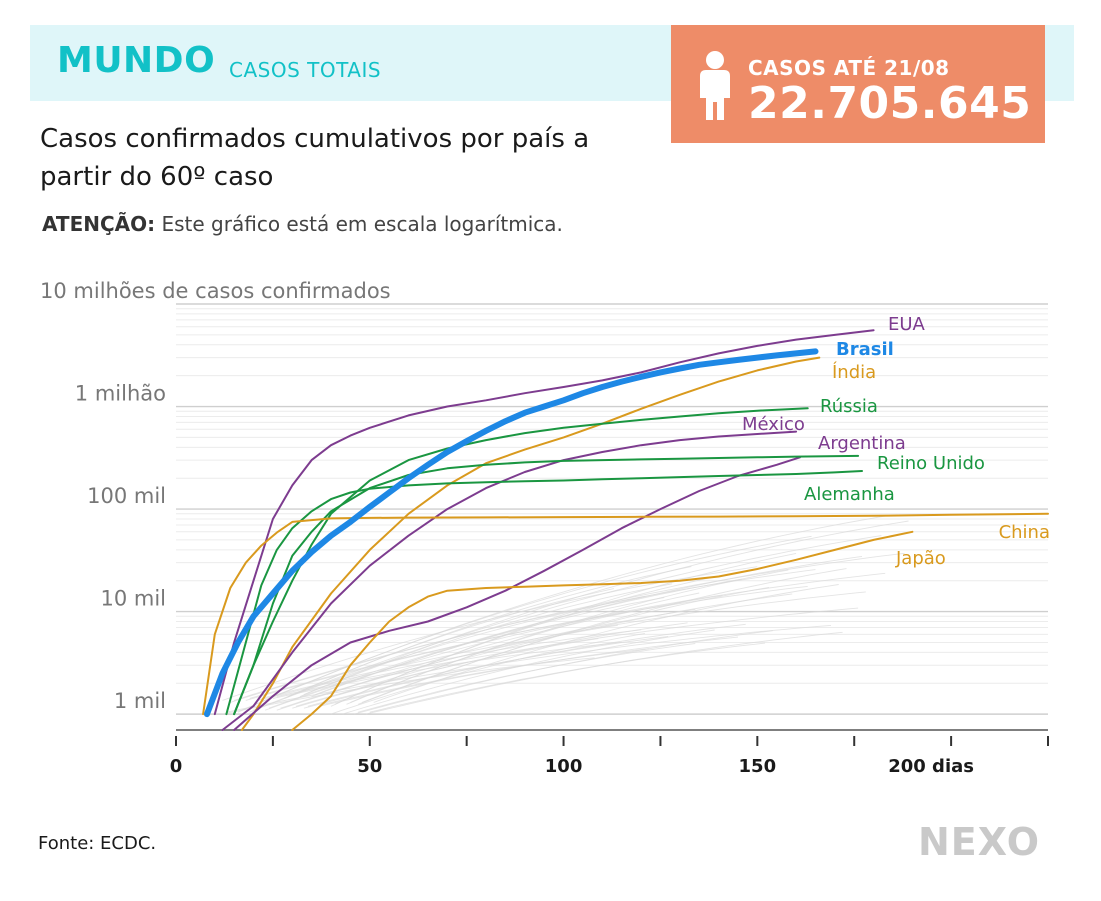 This screenshot has height=901, width=1101. What do you see at coordinates (215, 291) in the screenshot?
I see `y-tick-label: 10 milhões de casos confirmados` at bounding box center [215, 291].